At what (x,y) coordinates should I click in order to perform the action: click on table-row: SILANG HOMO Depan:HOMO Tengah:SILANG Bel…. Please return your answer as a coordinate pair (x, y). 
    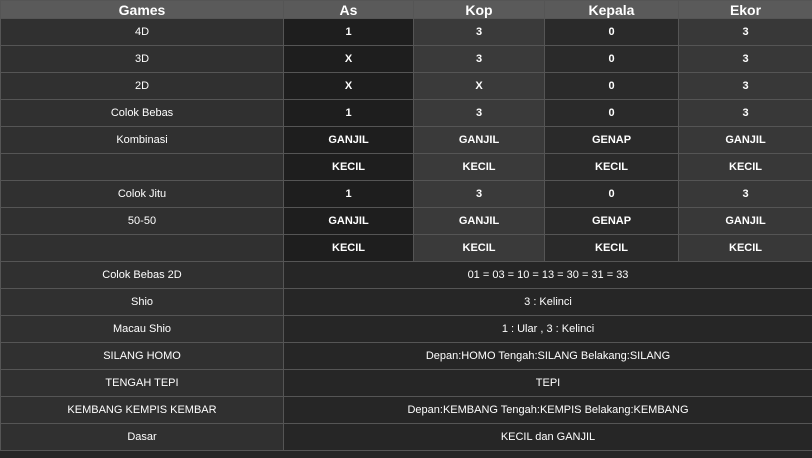
    Looking at the image, I should click on (406, 356).